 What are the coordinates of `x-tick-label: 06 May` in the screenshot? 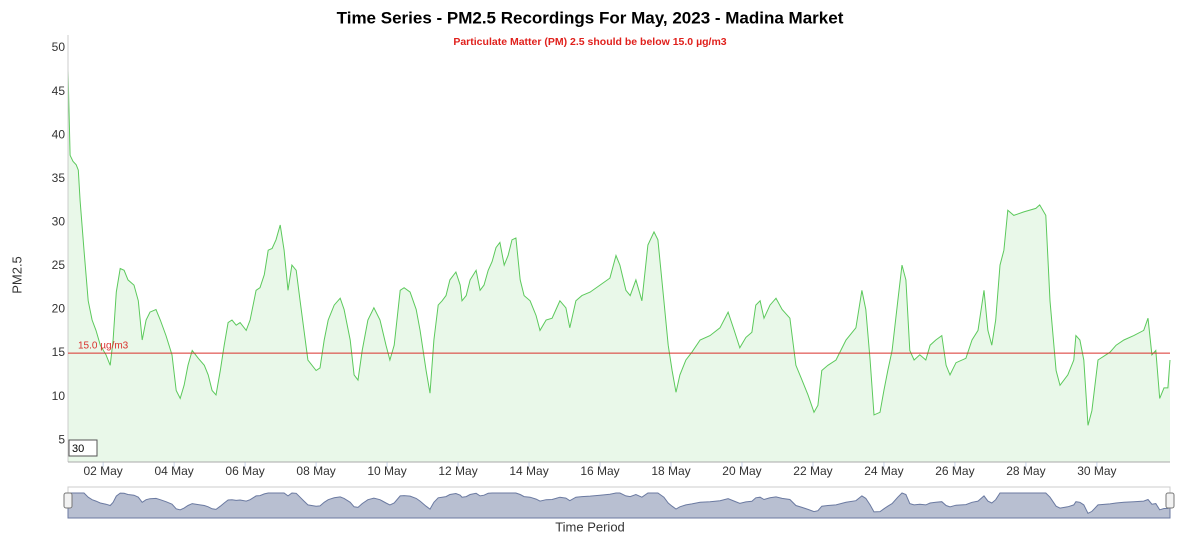 It's located at (244, 471).